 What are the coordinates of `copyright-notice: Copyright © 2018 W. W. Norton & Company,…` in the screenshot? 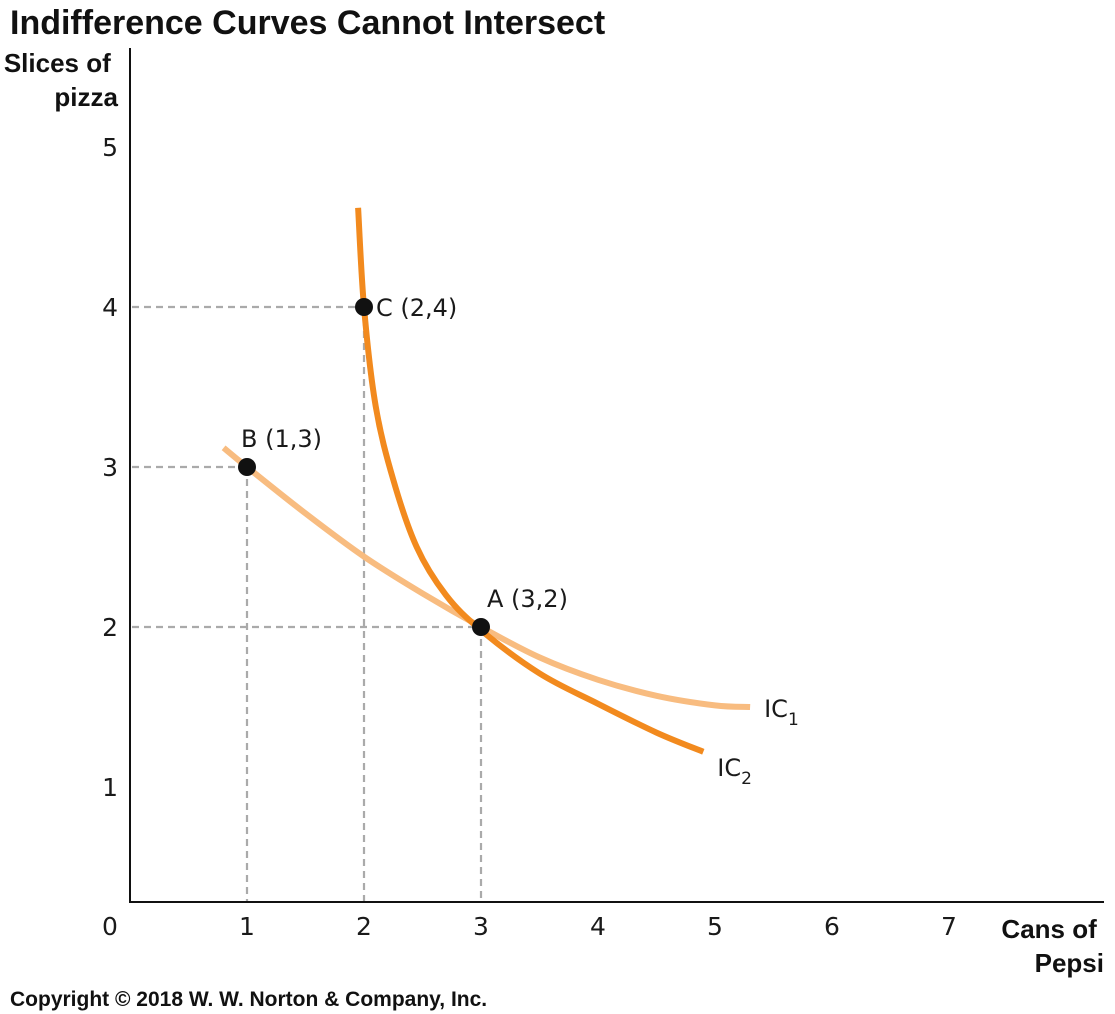 It's located at (248, 999).